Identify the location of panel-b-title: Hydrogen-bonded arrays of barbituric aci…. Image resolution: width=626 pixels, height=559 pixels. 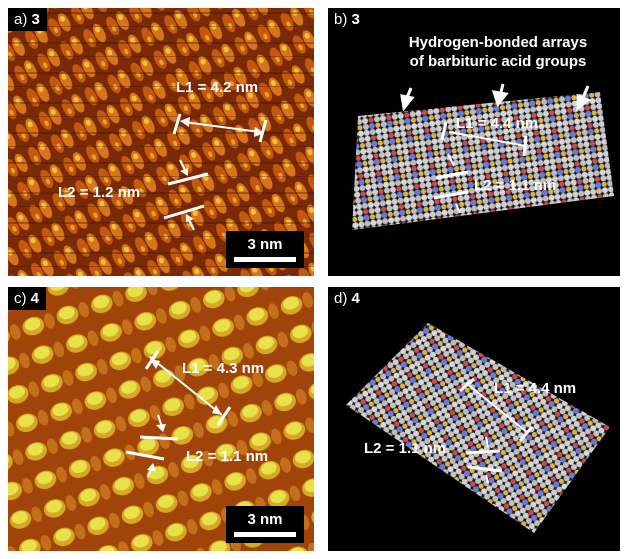
(494, 52).